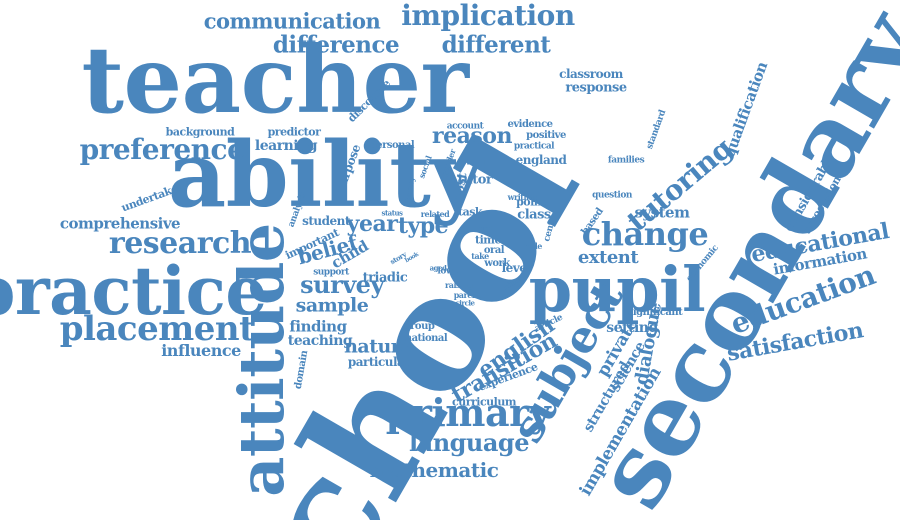  Describe the element at coordinates (480, 256) in the screenshot. I see `word: take` at that location.